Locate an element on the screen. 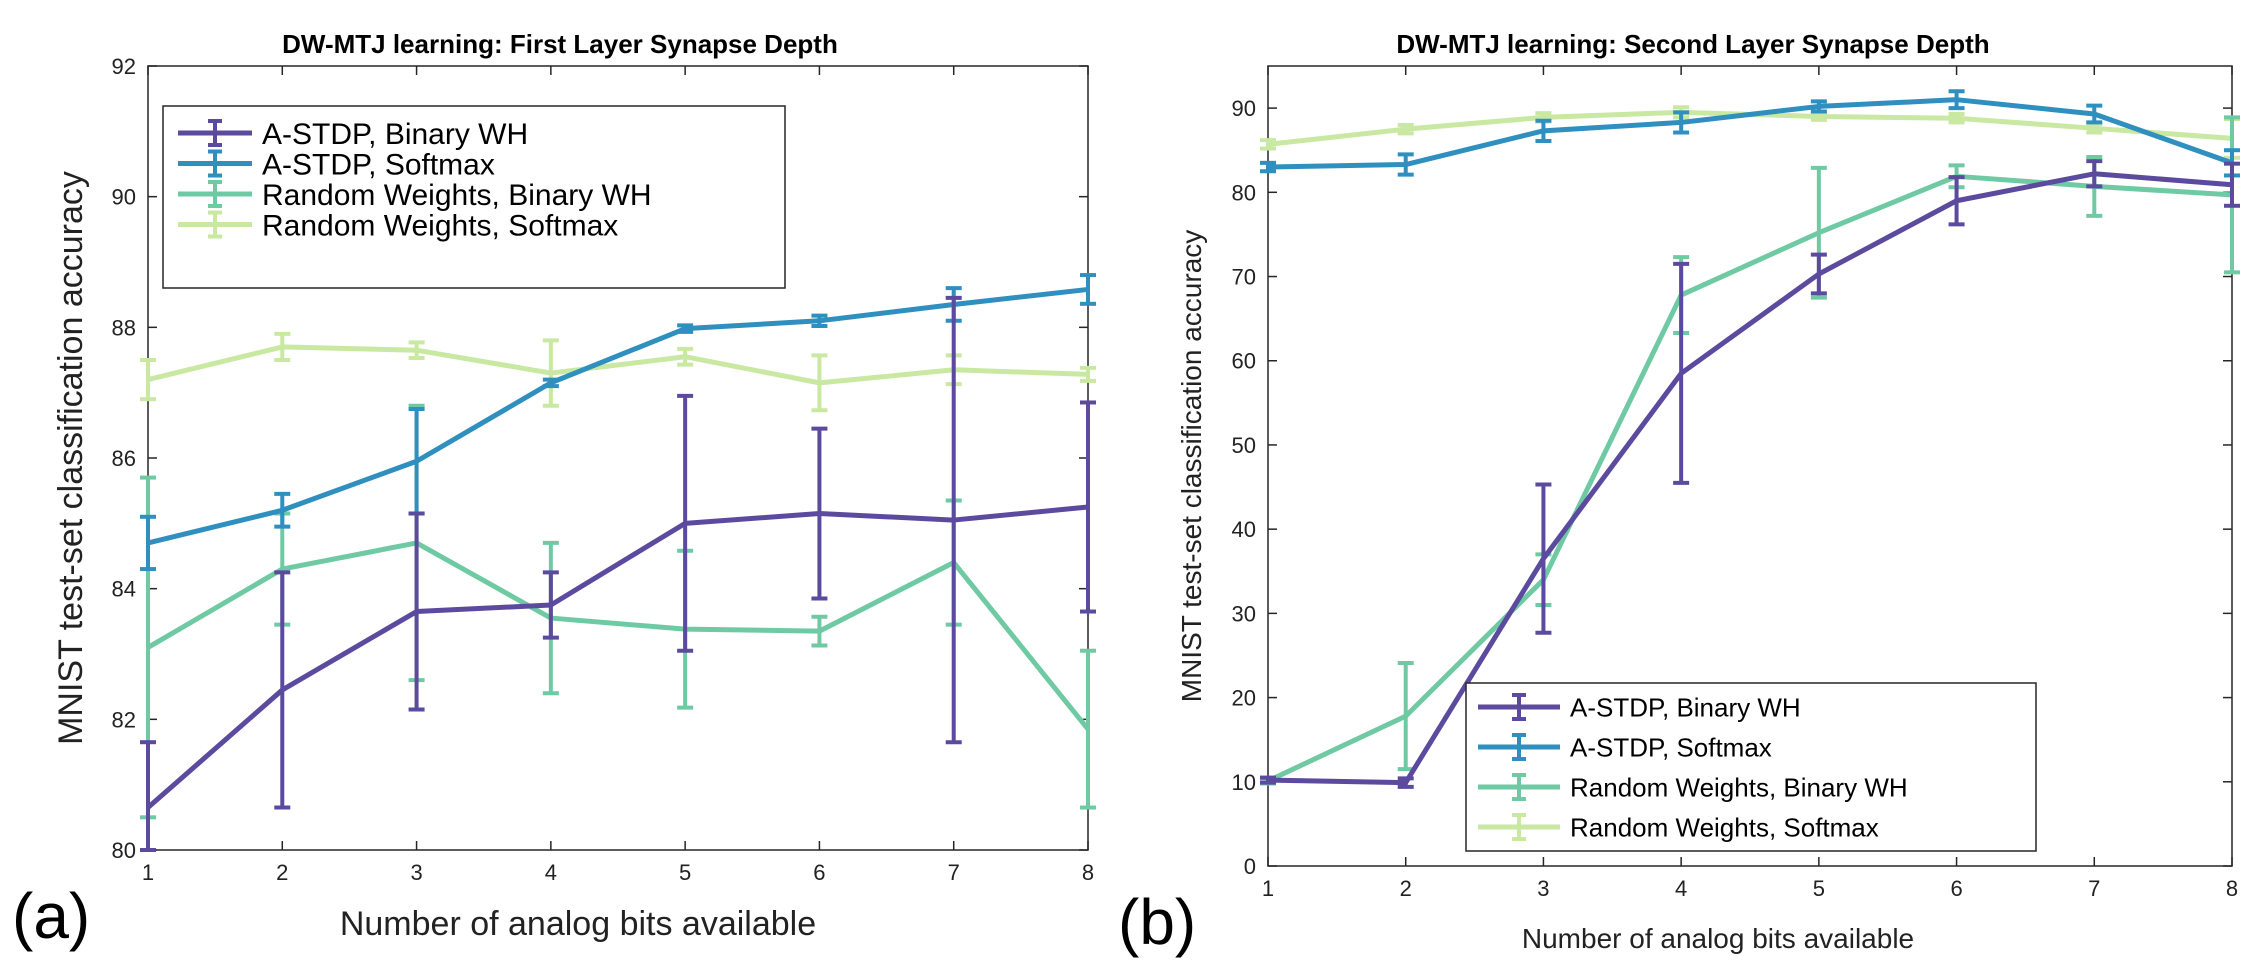  chart-a-xlabel: Number of analog bits available is located at coordinates (578, 924).